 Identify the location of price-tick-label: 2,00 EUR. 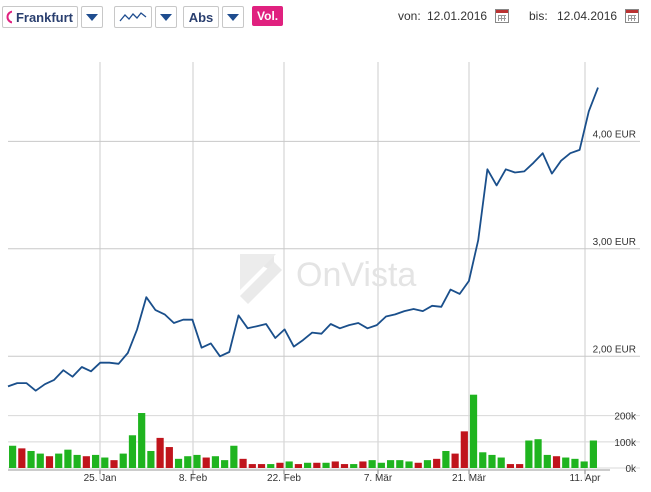
(614, 349).